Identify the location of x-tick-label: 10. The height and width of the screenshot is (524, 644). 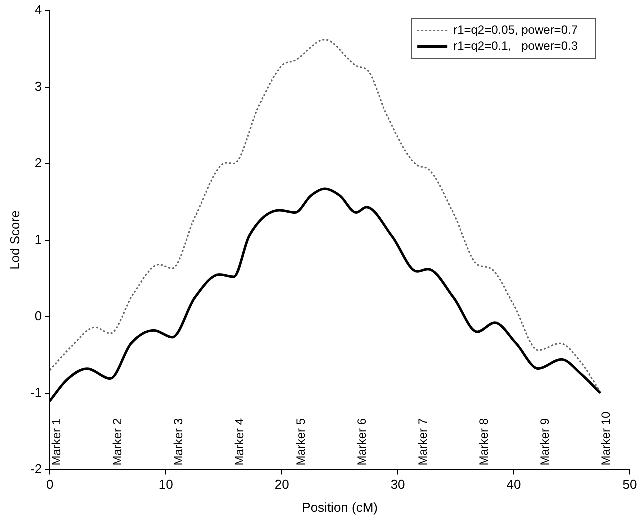
(166, 484).